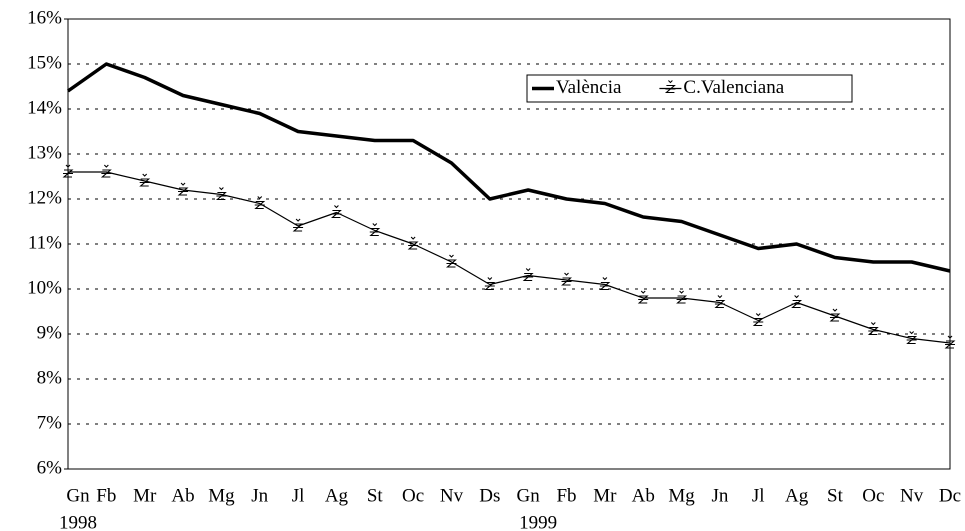 Image resolution: width=965 pixels, height=531 pixels. I want to click on y-tick-label: 10%, so click(44, 287).